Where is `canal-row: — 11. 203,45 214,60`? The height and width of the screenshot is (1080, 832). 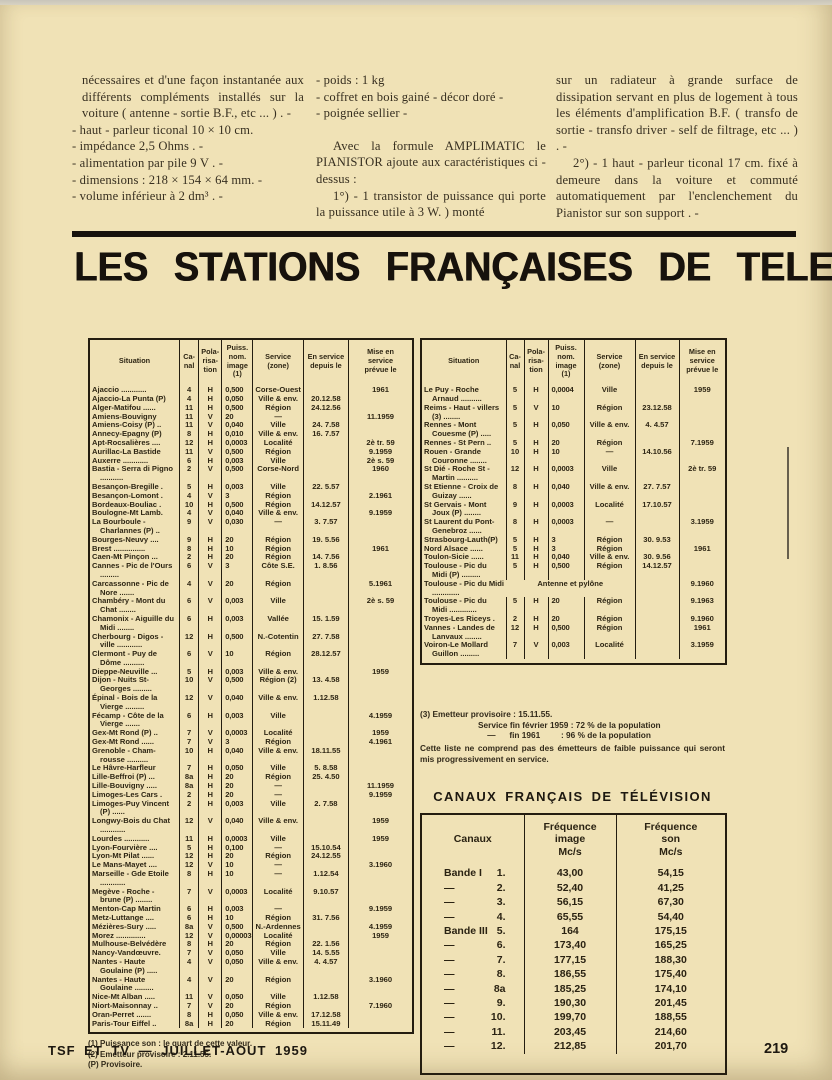
canal-row: — 11. 203,45 214,60 is located at coordinates (573, 1032).